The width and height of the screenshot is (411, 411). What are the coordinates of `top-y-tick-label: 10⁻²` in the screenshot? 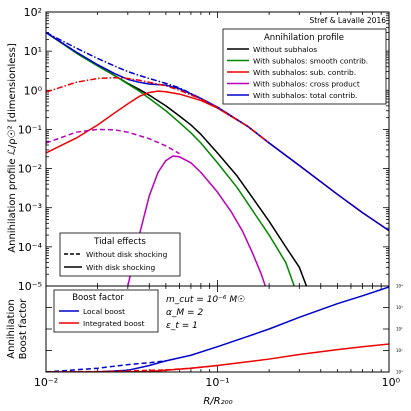 It's located at (30, 169).